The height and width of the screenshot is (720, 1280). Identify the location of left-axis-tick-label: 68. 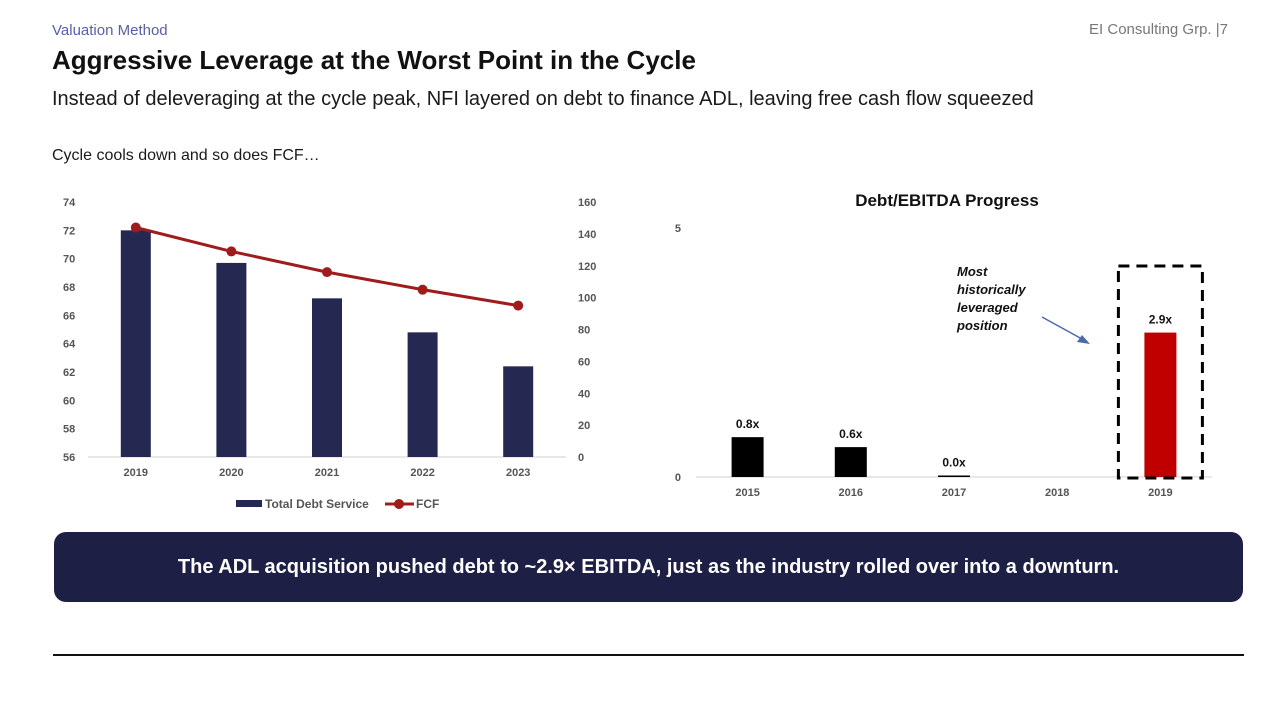
(69, 288).